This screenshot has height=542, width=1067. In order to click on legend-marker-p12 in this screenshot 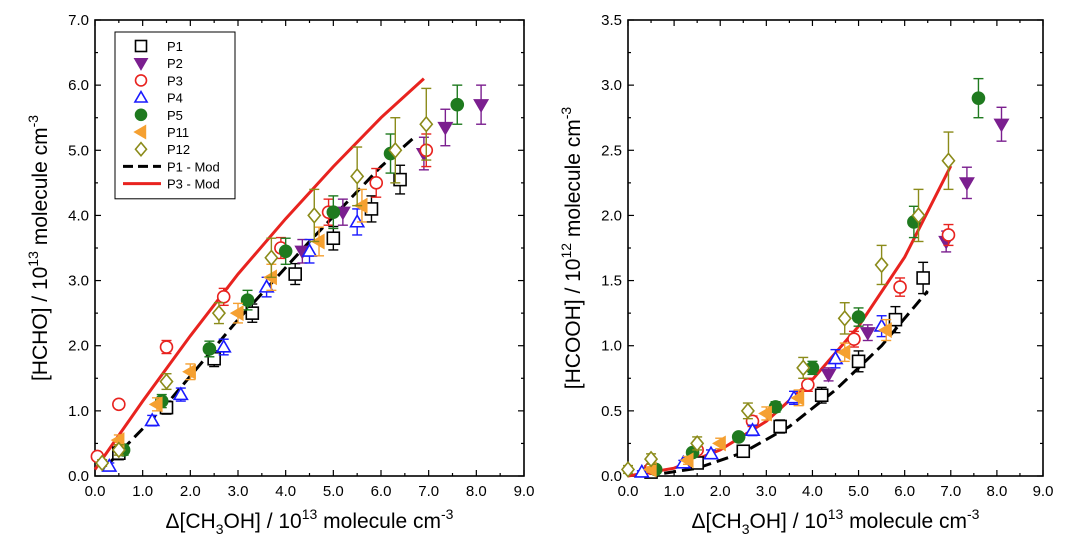, I will do `click(141, 149)`.